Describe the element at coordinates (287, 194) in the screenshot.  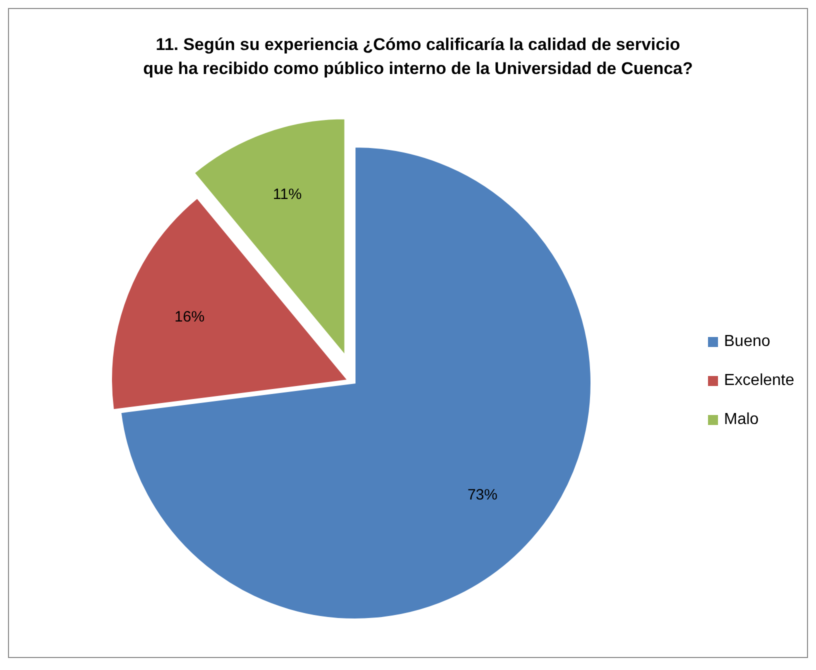
I see `data-label: 11%` at that location.